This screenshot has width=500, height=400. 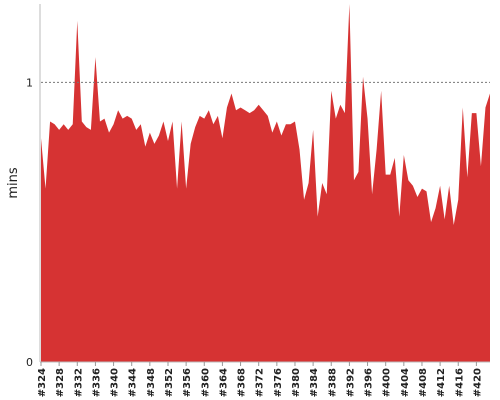 What do you see at coordinates (242, 382) in the screenshot?
I see `x-tick-label: #368` at bounding box center [242, 382].